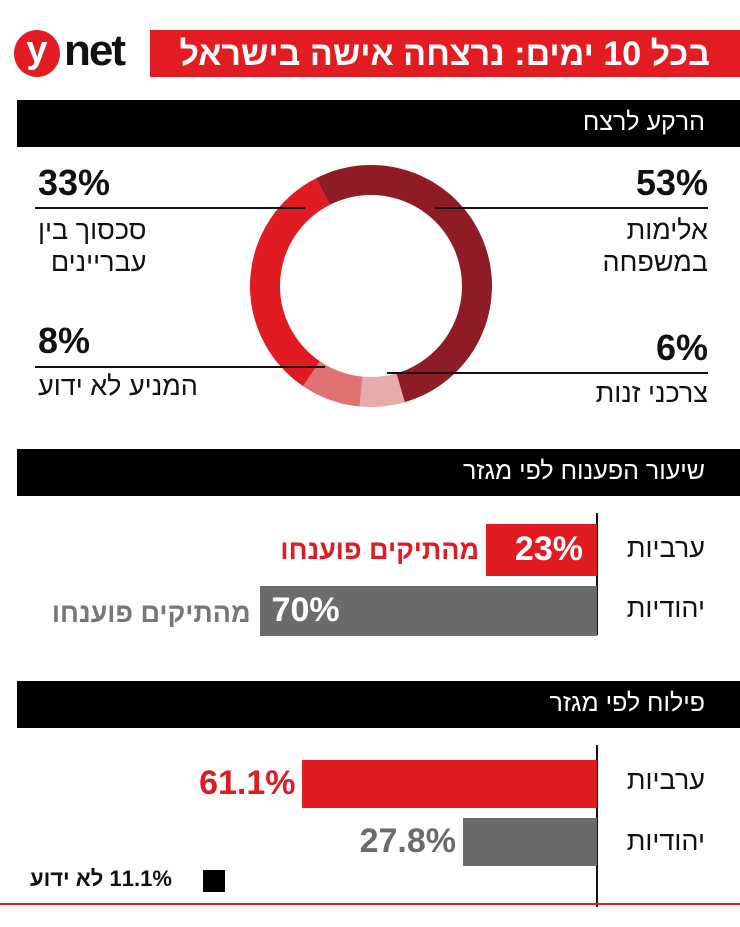  What do you see at coordinates (378, 123) in the screenshot?
I see `section-header-motive: הרקע לרצח` at bounding box center [378, 123].